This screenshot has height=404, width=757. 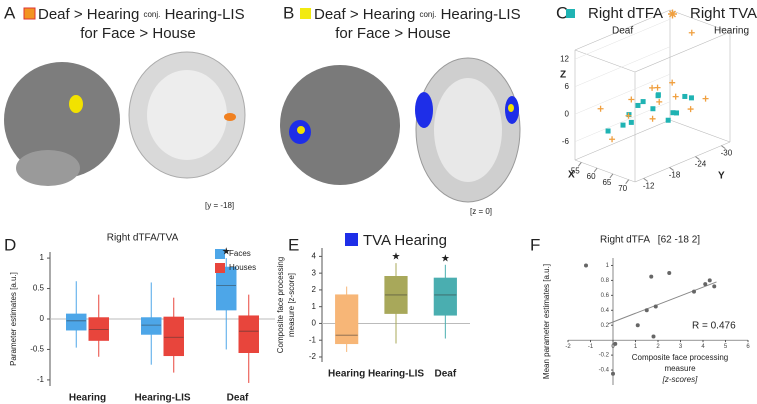 What do you see at coordinates (675, 175) in the screenshot?
I see `y-tick-label: -18` at bounding box center [675, 175].